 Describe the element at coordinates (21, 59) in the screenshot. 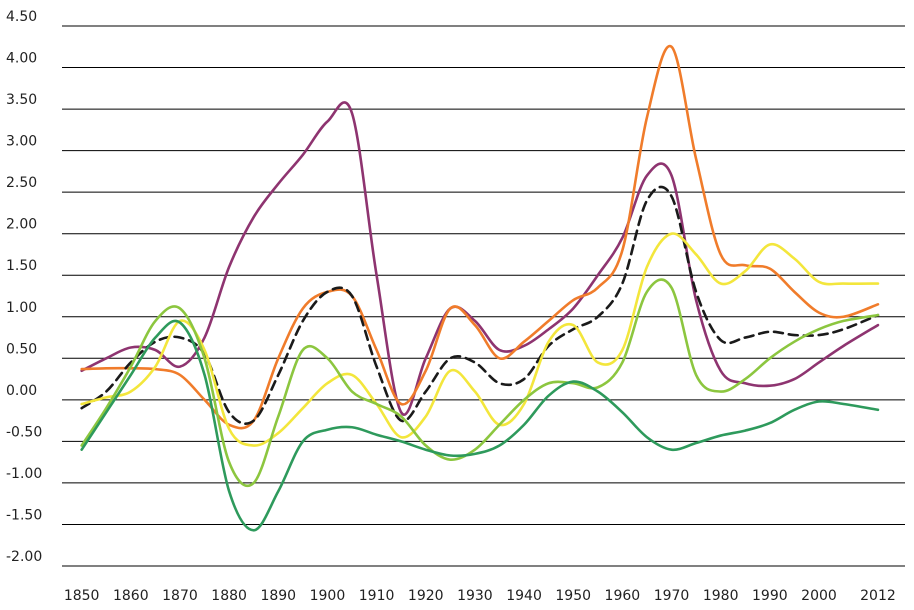

I see `y-tick-label: 4.00` at that location.